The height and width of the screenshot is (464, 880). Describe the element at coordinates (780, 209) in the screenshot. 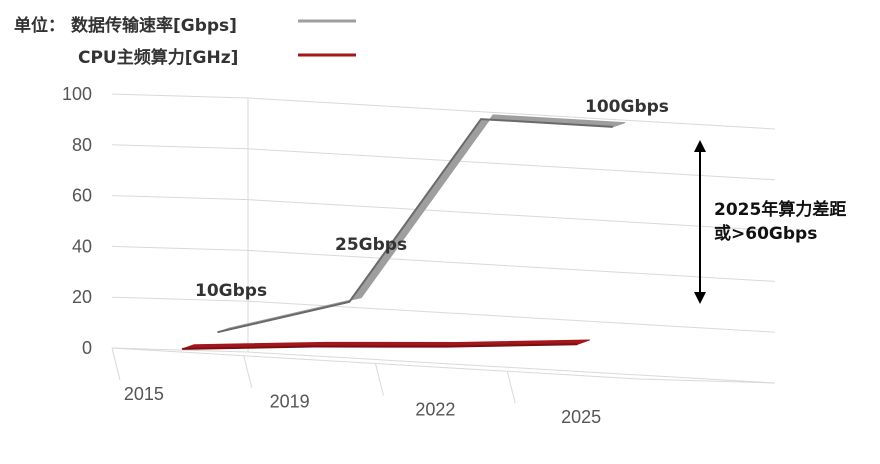

I see `gap-annotation-line-1: 2025年算力差距` at that location.